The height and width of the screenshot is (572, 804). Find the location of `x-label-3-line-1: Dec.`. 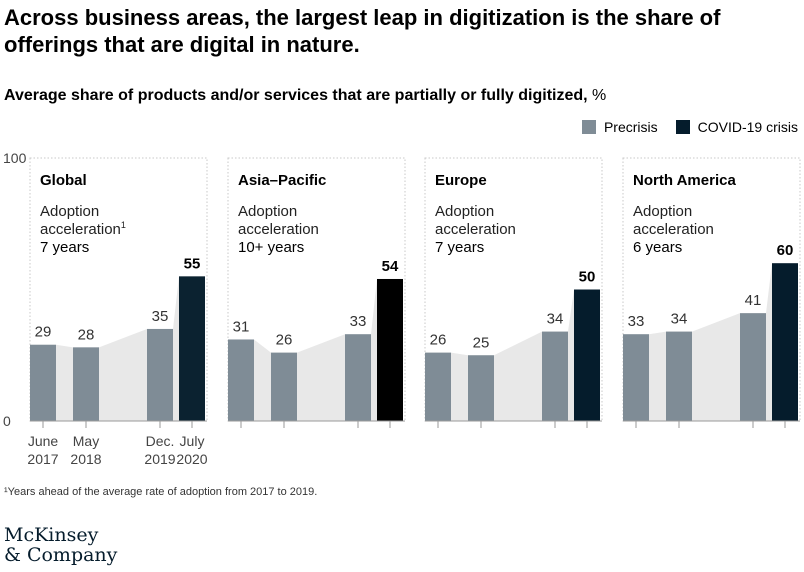

x-label-3-line-1: Dec. is located at coordinates (160, 441).